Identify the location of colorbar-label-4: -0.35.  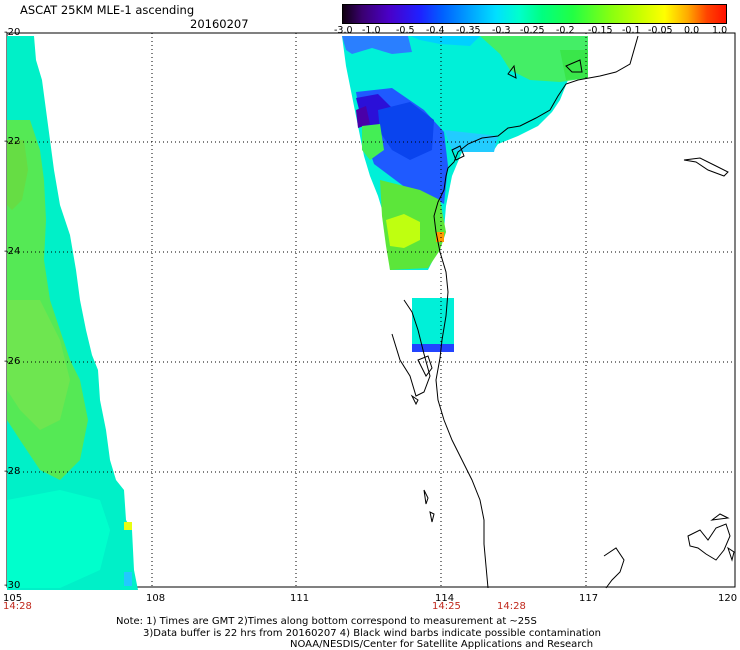
(468, 30).